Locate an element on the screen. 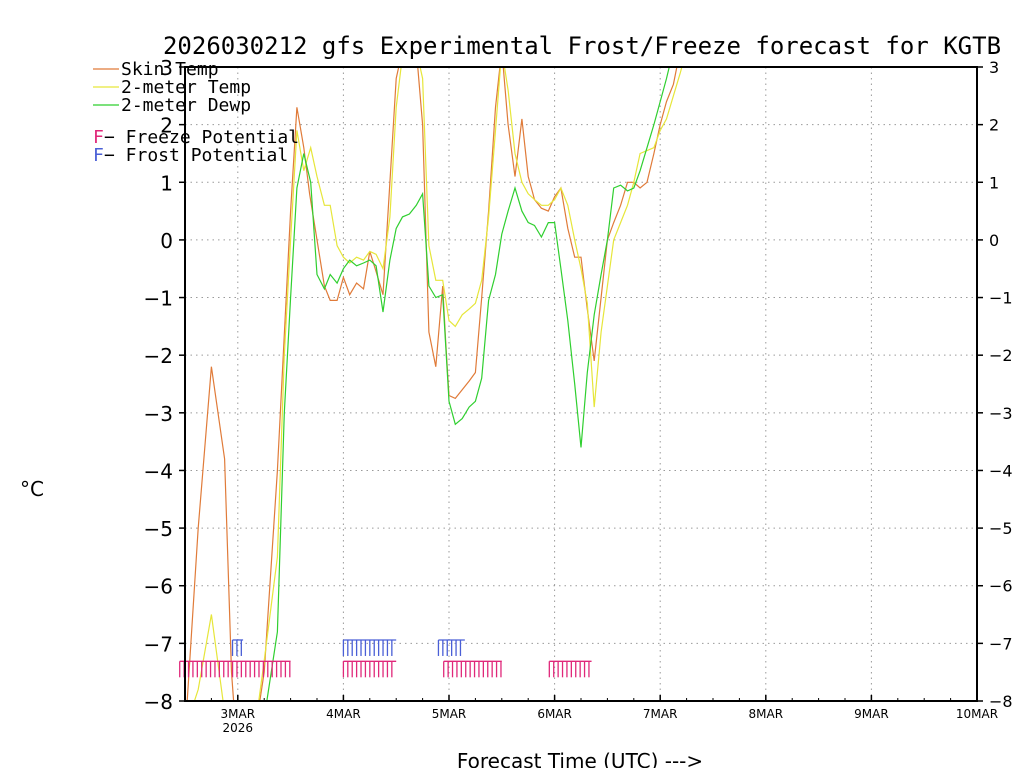  y-axis-label: °C is located at coordinates (32, 489).